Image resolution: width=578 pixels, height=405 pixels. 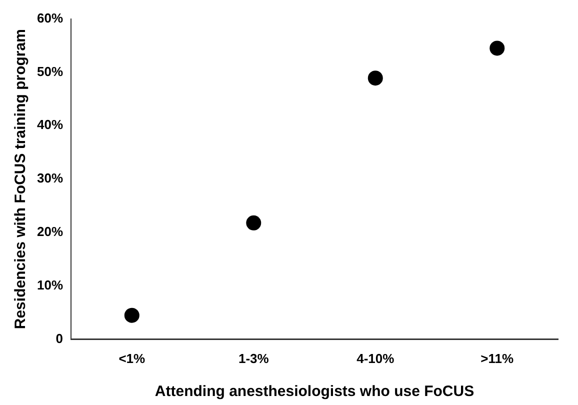 I want to click on x-tick-label: 4-10%, so click(x=375, y=358).